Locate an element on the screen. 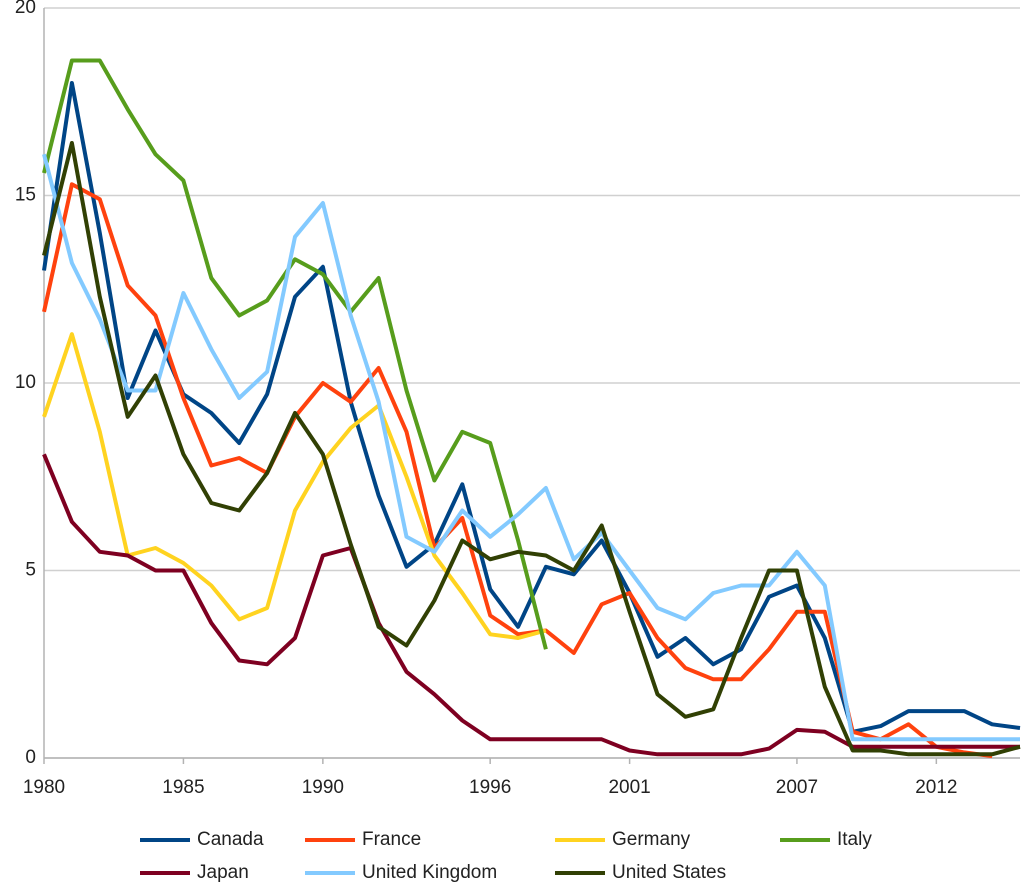  x-tick-label: 1985 is located at coordinates (183, 787).